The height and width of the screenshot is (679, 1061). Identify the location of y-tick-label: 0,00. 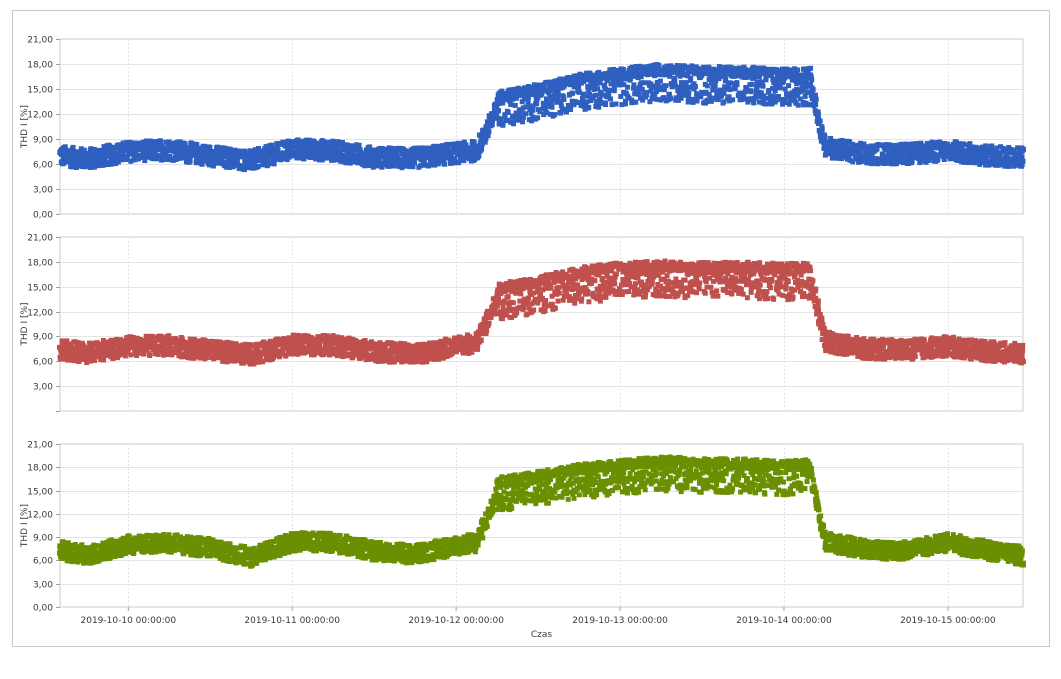
(43, 216).